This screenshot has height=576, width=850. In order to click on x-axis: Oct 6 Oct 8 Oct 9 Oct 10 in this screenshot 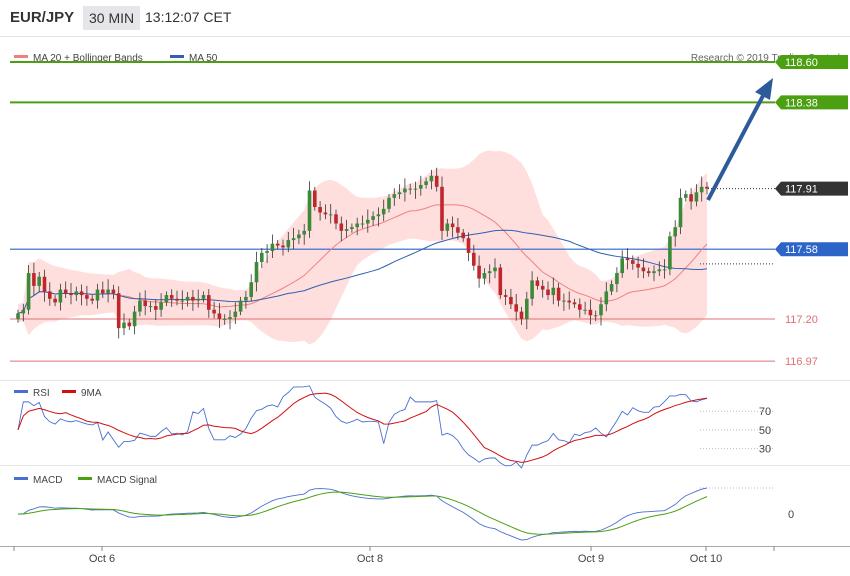, I will do `click(394, 555)`.